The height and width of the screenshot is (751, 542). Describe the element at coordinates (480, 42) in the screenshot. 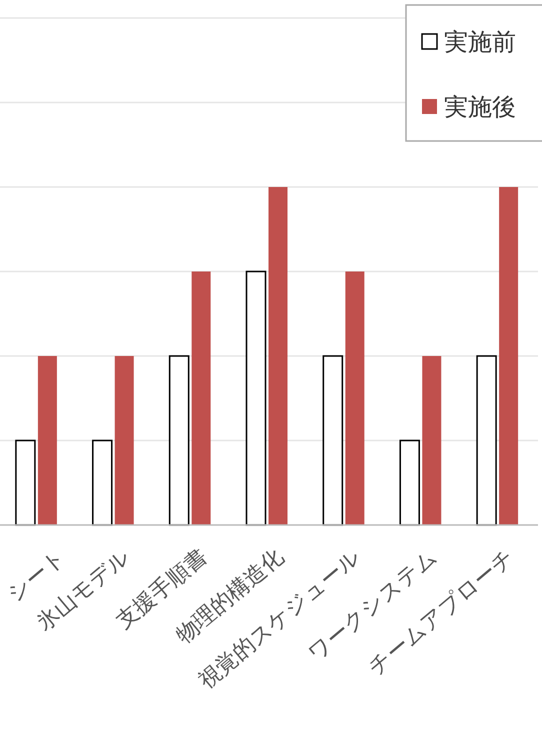

I see `legend-label: 実施前` at that location.